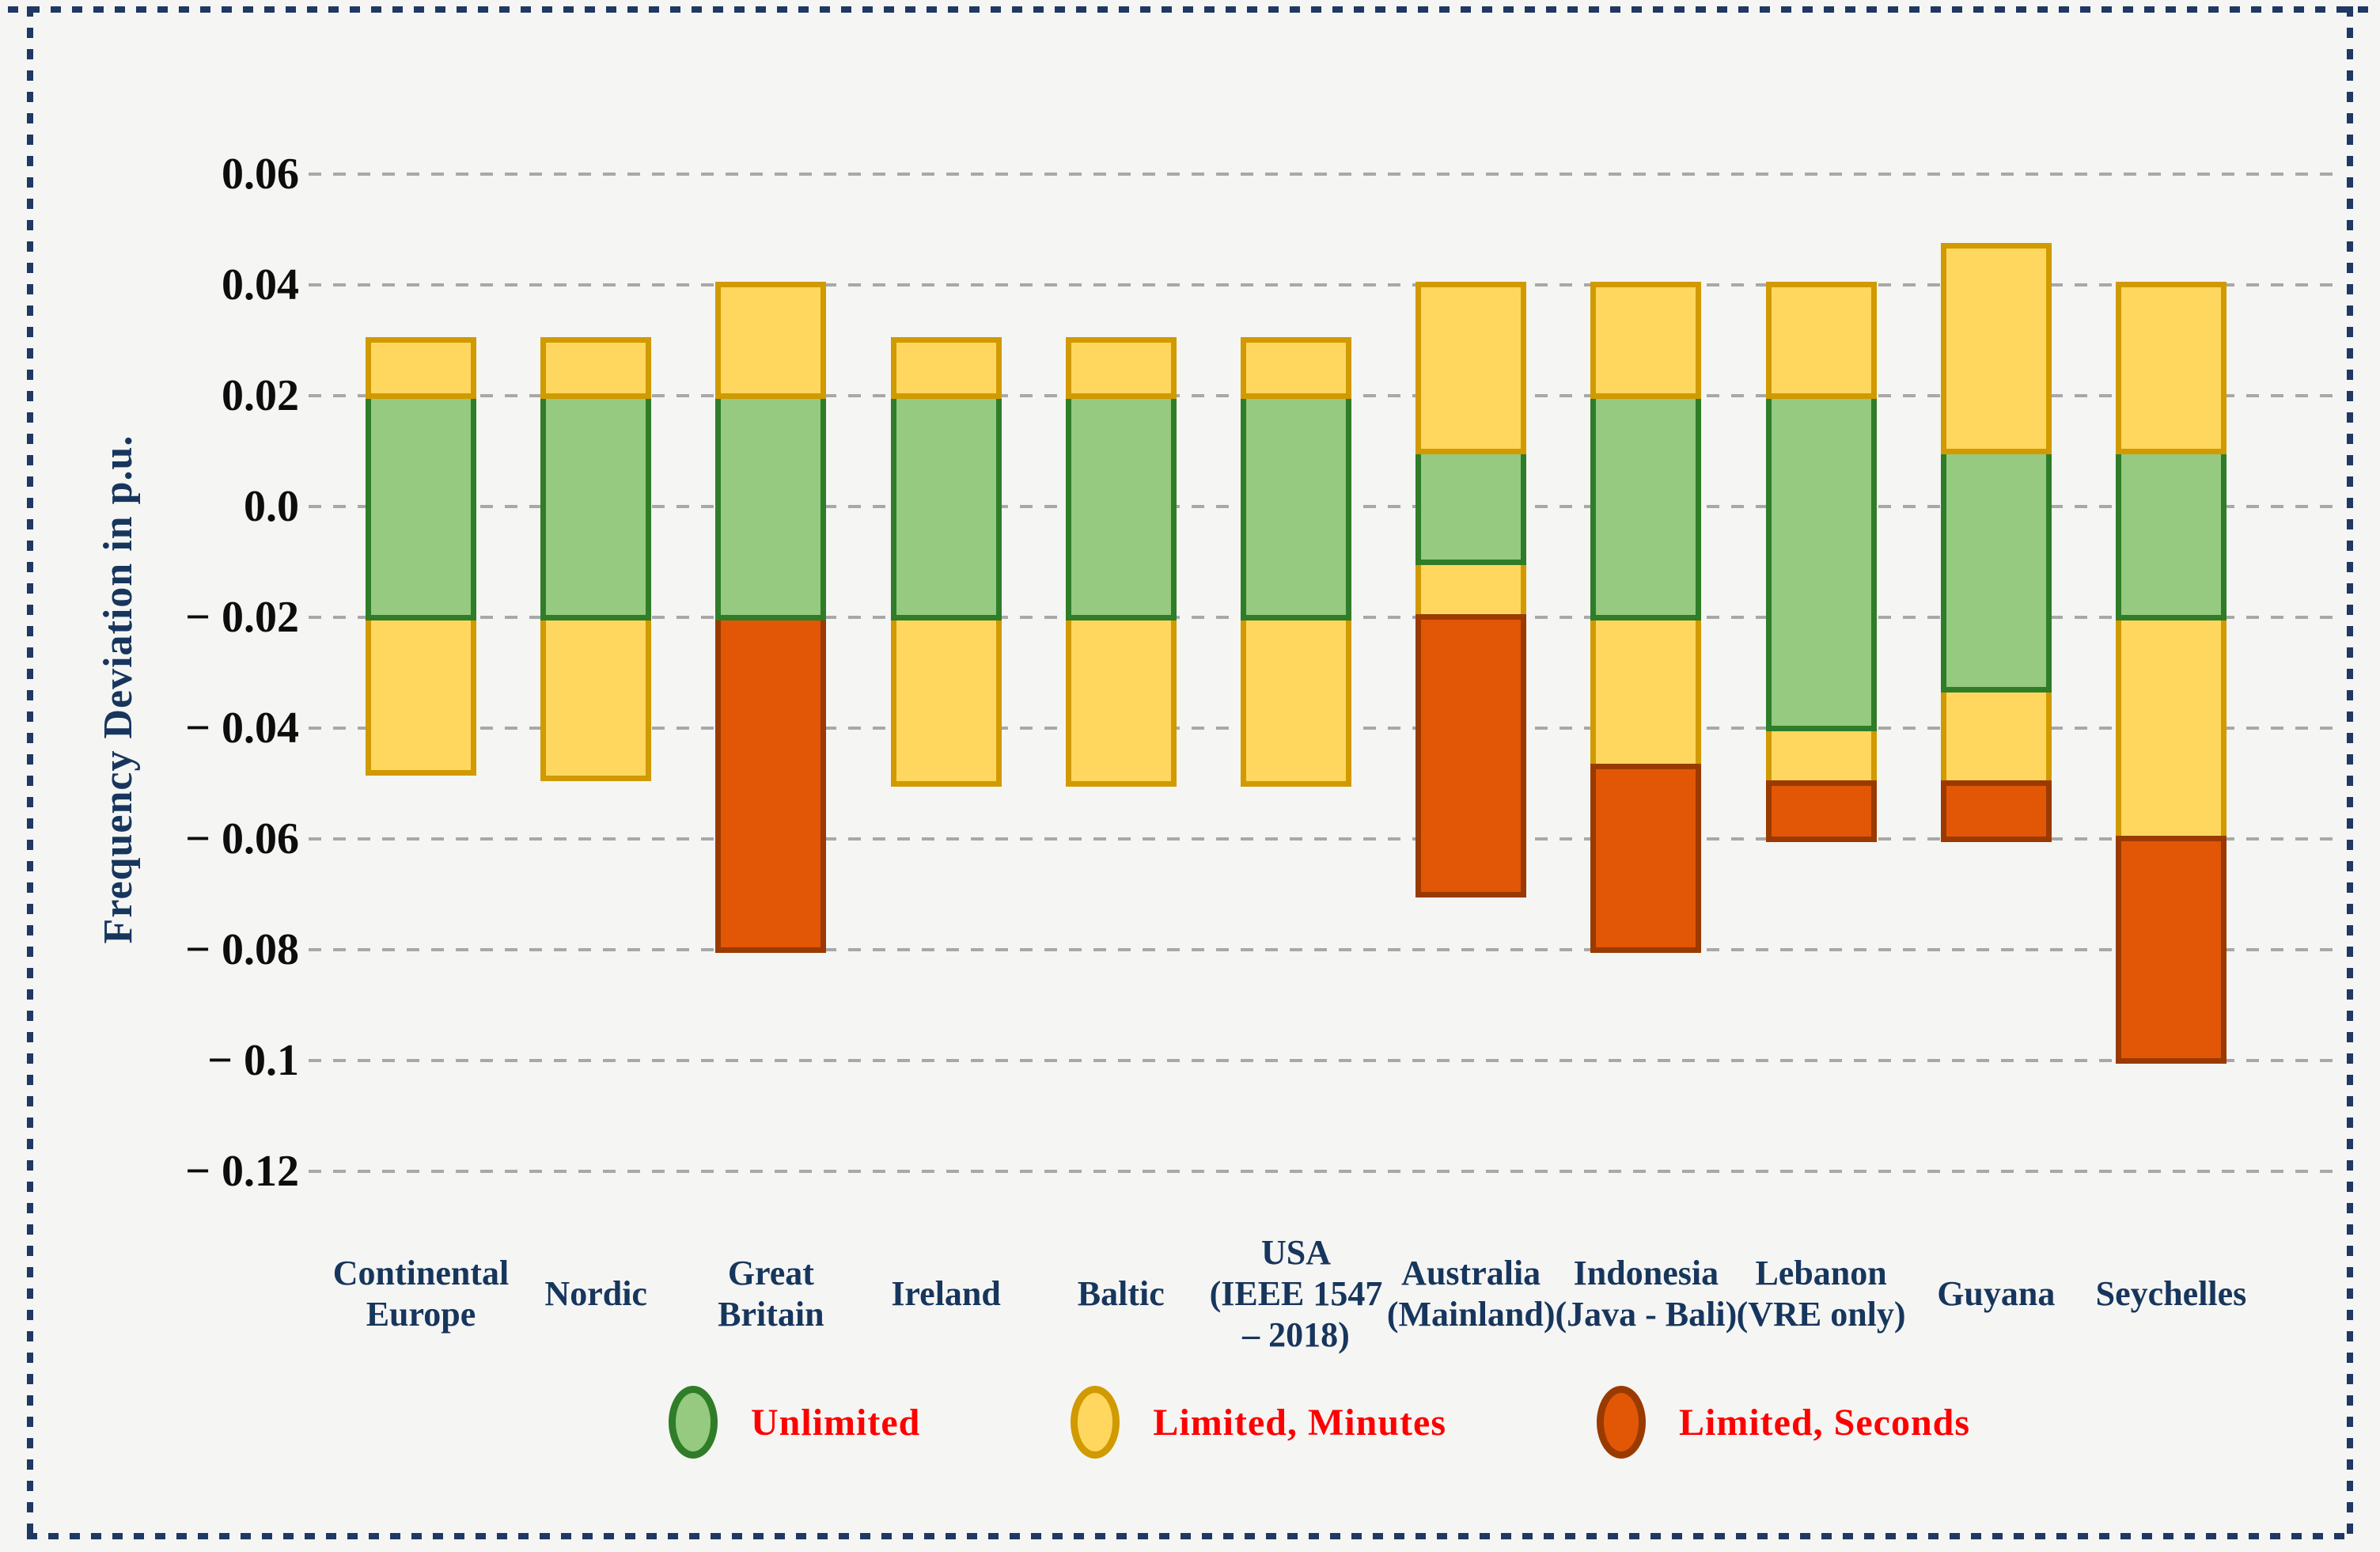 This screenshot has width=2380, height=1552. What do you see at coordinates (1095, 1422) in the screenshot?
I see `limited_minutes-legend-marker-icon` at bounding box center [1095, 1422].